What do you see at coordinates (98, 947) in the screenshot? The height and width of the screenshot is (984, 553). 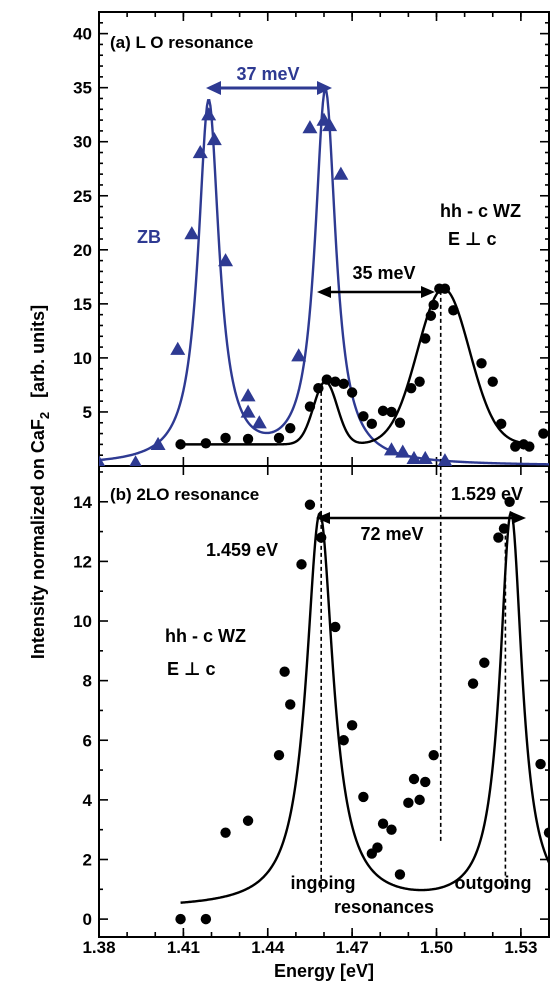 I see `x-tick-label: 1.38` at bounding box center [98, 947].